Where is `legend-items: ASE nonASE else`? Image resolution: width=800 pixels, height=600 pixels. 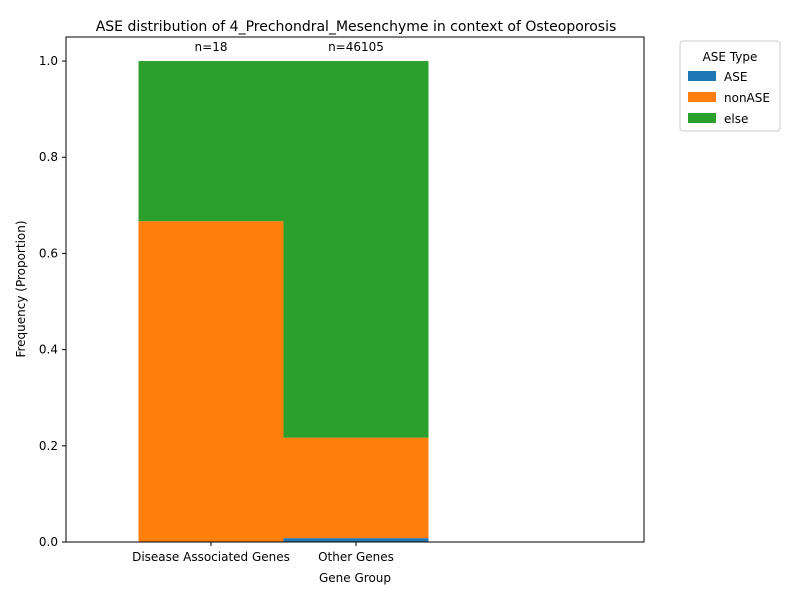 legend-items: ASE nonASE else is located at coordinates (729, 98).